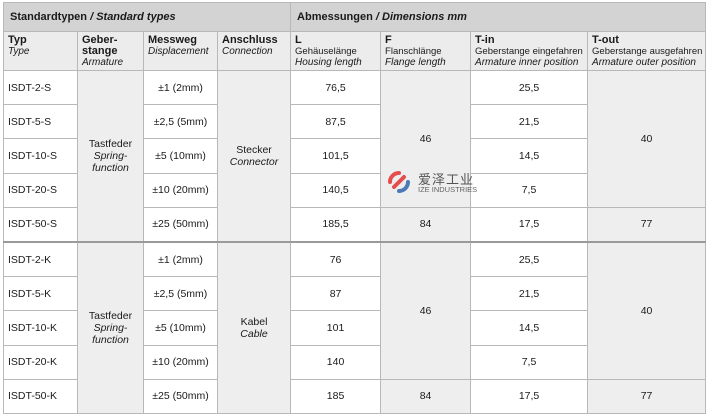  I want to click on standard-types-header: Standardtypen / Standard types, so click(147, 17).